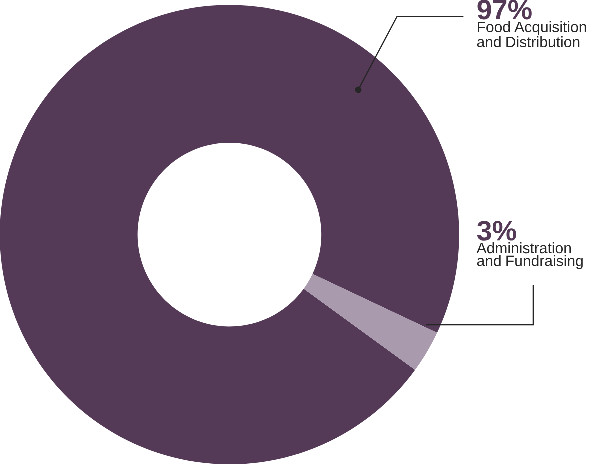 This screenshot has height=465, width=597. What do you see at coordinates (531, 35) in the screenshot?
I see `slice-label: Food Acquisition and Distribution` at bounding box center [531, 35].